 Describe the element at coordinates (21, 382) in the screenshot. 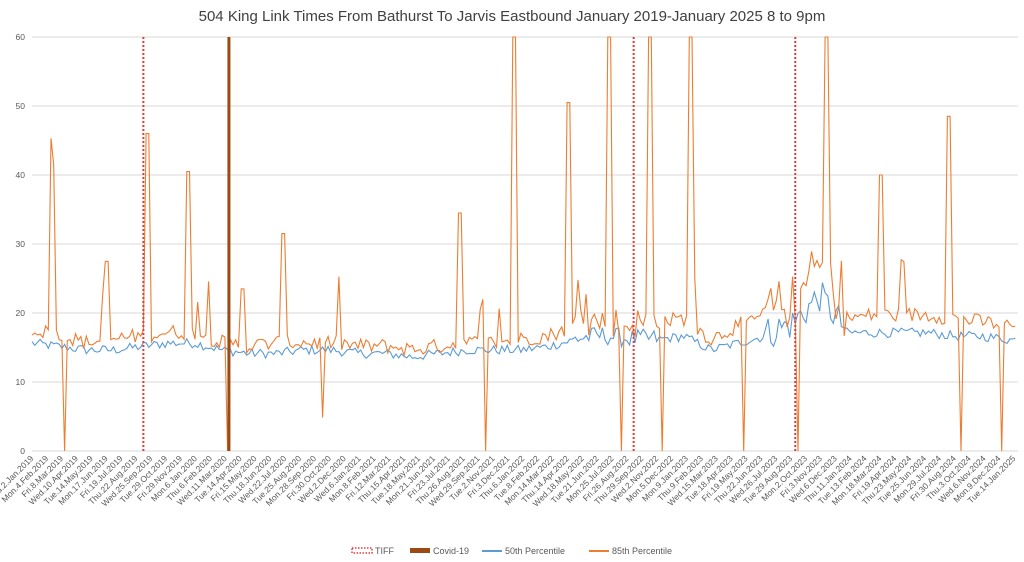

I see `y-tick-label: 10` at that location.